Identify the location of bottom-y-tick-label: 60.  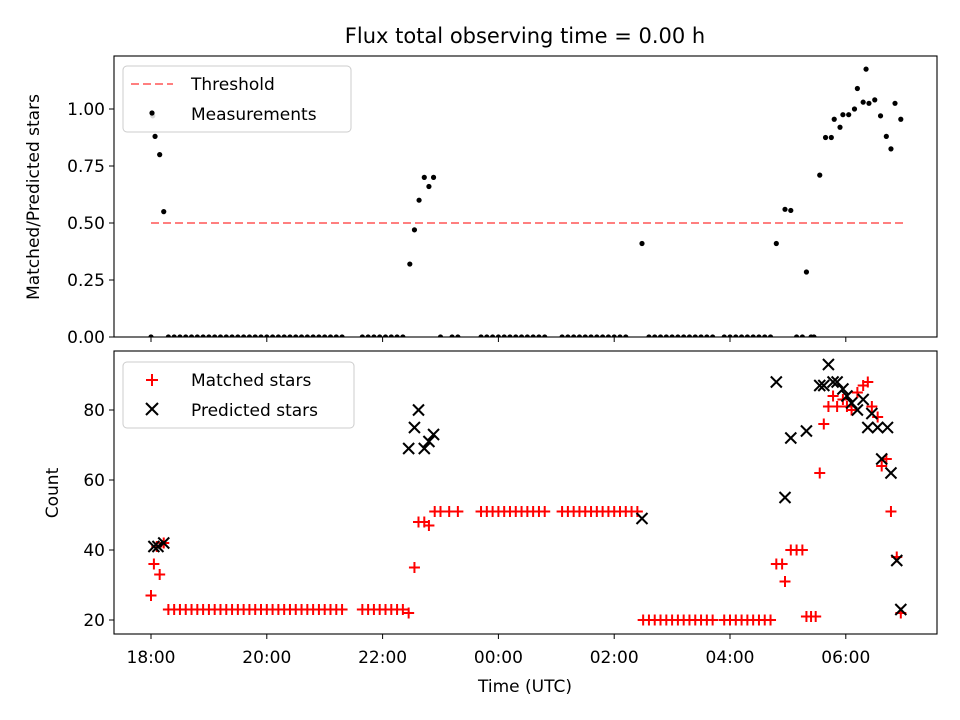
(94, 481).